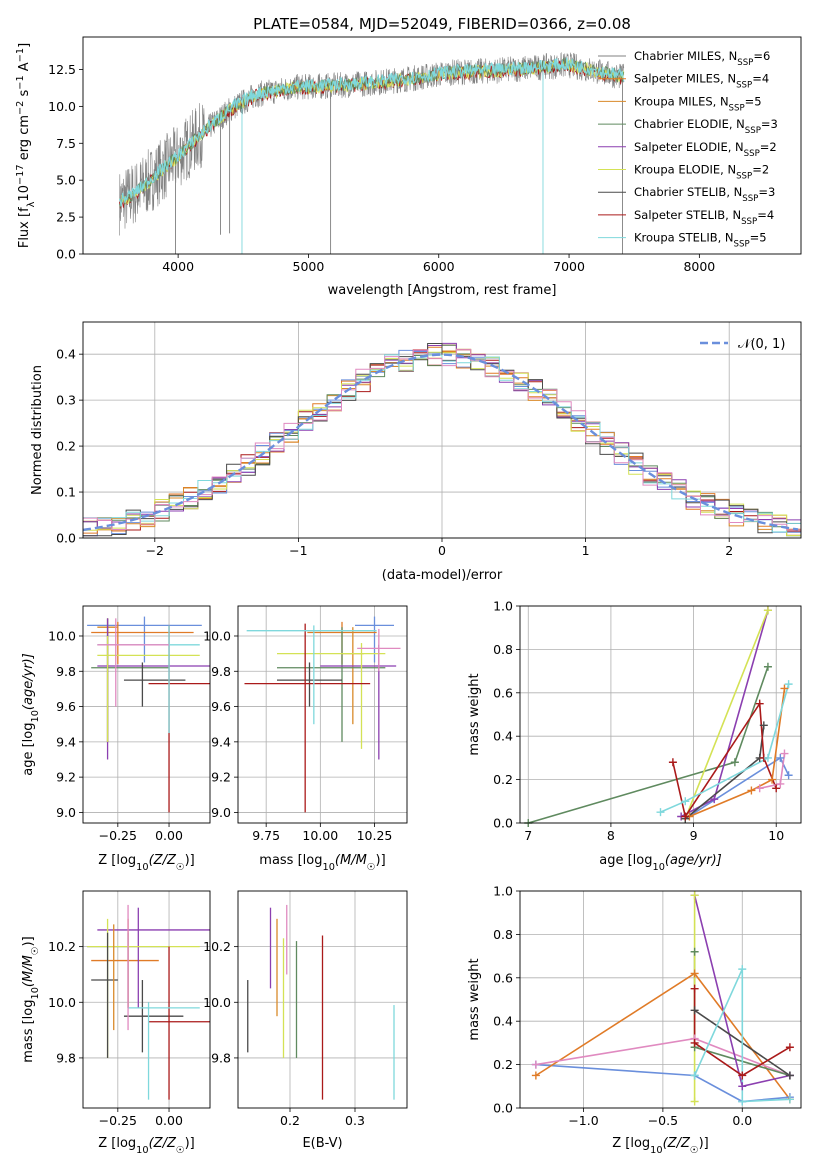  I want to click on legend-entry: Salpeter MILES, NSSP=4, so click(701, 81).